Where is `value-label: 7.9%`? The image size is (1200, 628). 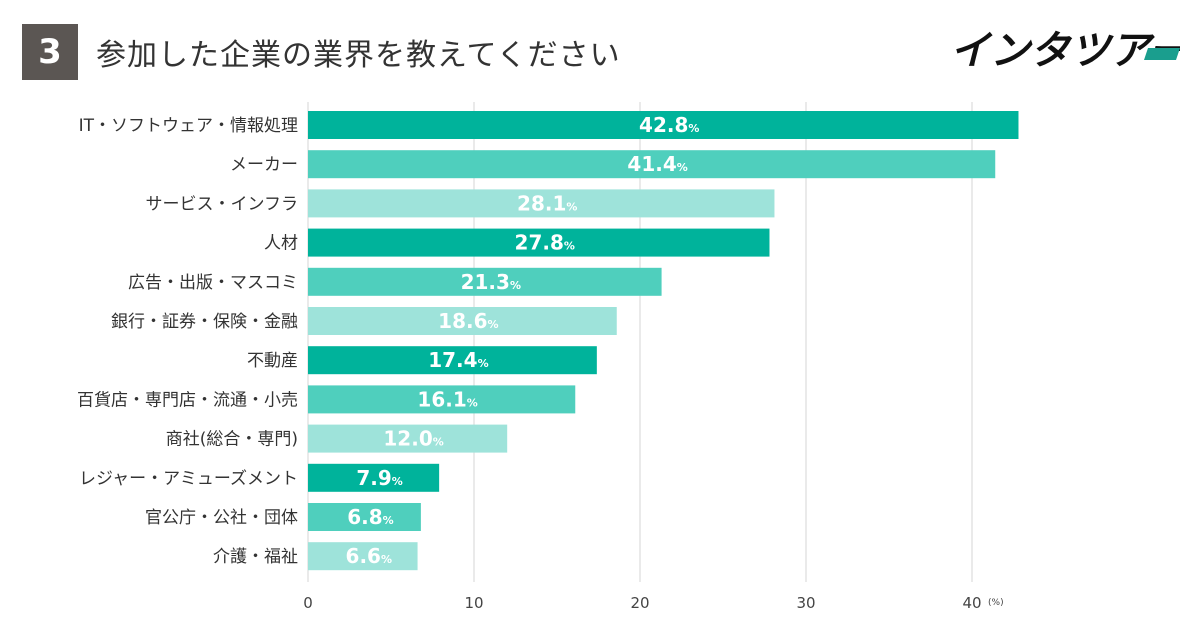 value-label: 7.9% is located at coordinates (379, 478).